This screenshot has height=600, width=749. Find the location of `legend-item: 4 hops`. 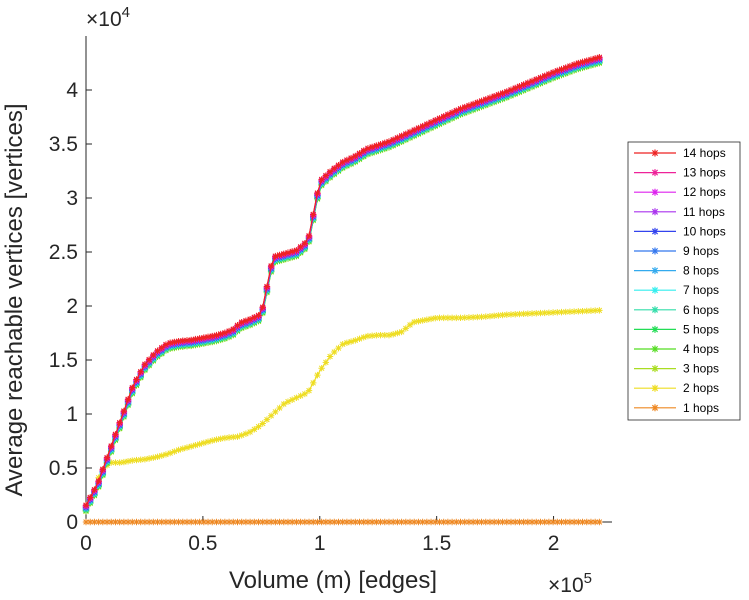

legend-item: 4 hops is located at coordinates (676, 349).